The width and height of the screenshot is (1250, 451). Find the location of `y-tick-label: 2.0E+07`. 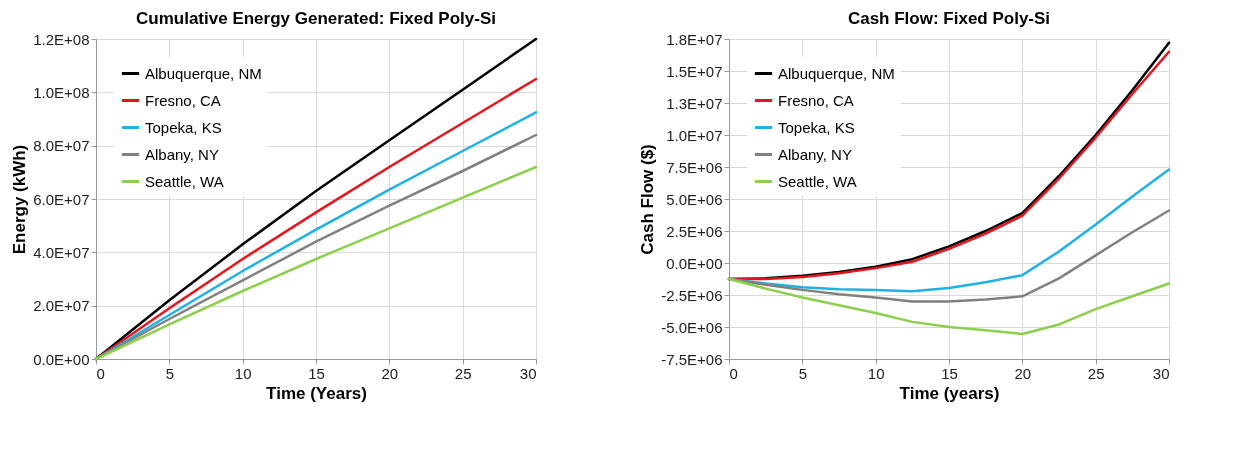

y-tick-label: 2.0E+07 is located at coordinates (61, 306).